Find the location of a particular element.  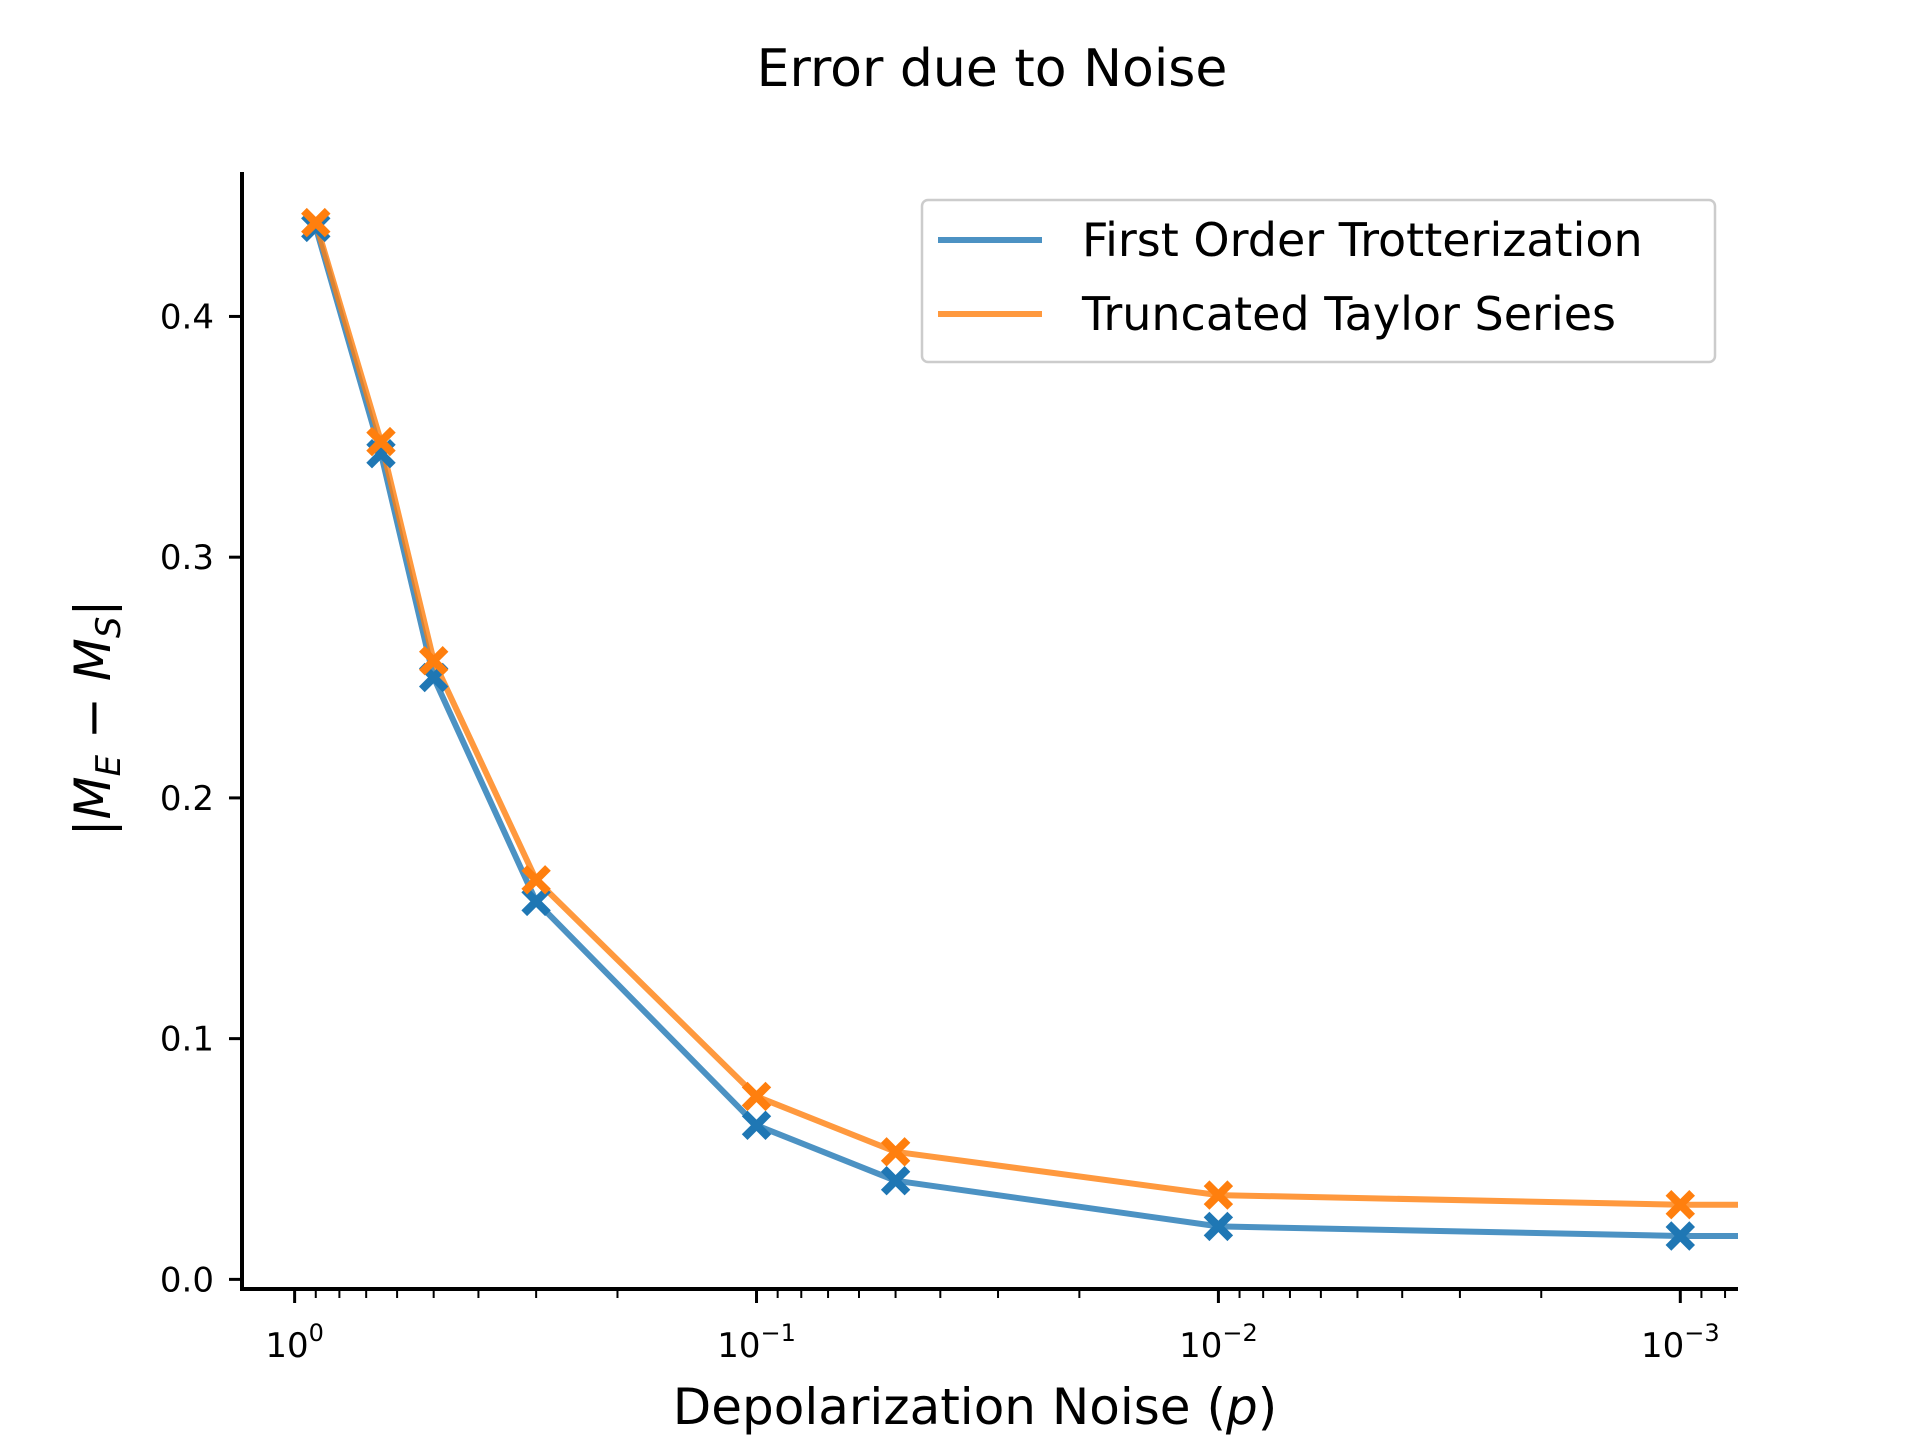

x-tick-label: 10⁰ is located at coordinates (294, 1342).